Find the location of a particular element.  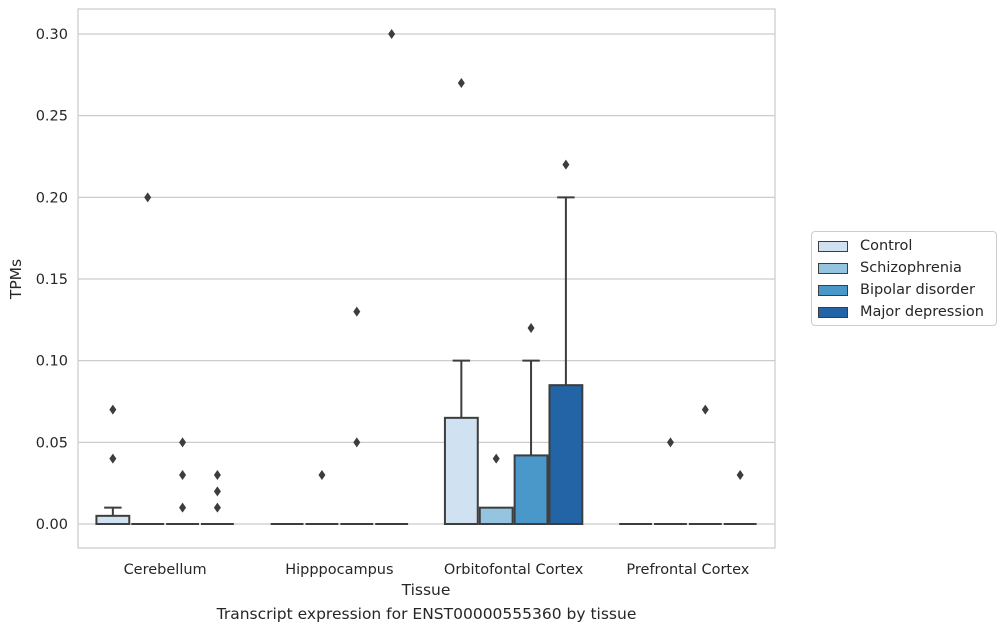

legend-swatch-major-depression is located at coordinates (833, 312).